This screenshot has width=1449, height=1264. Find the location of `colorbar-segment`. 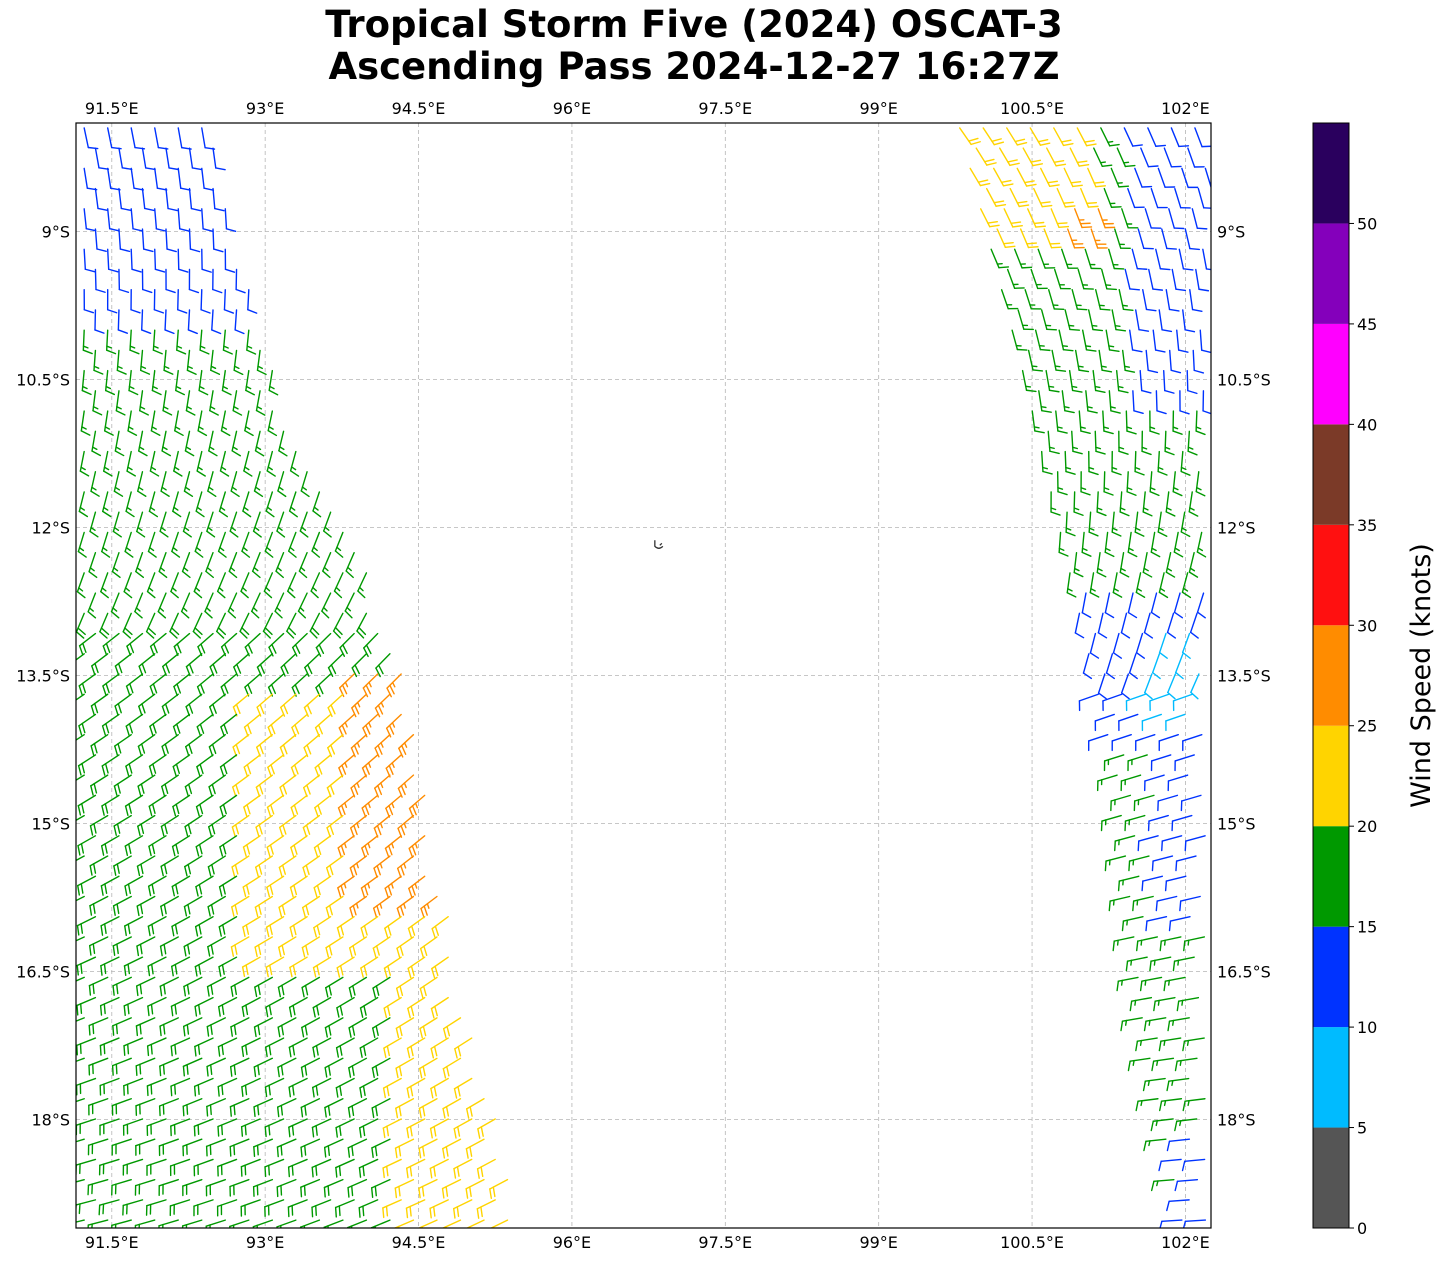

colorbar-segment is located at coordinates (1331, 1177).